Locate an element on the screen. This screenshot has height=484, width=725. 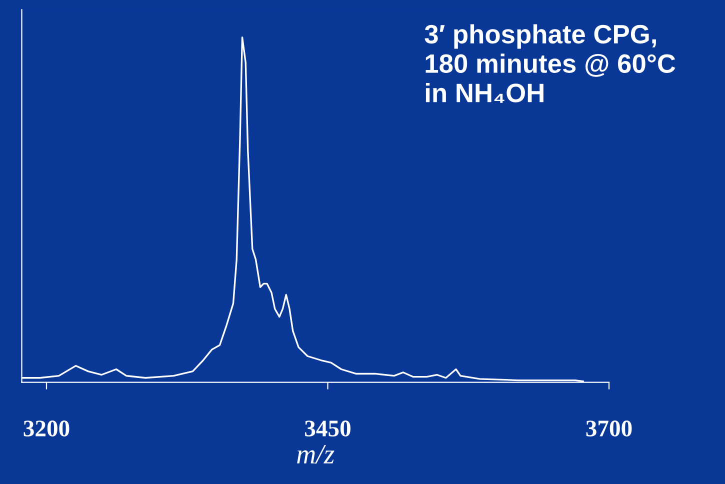
x-tick-label: 3700 is located at coordinates (609, 428).